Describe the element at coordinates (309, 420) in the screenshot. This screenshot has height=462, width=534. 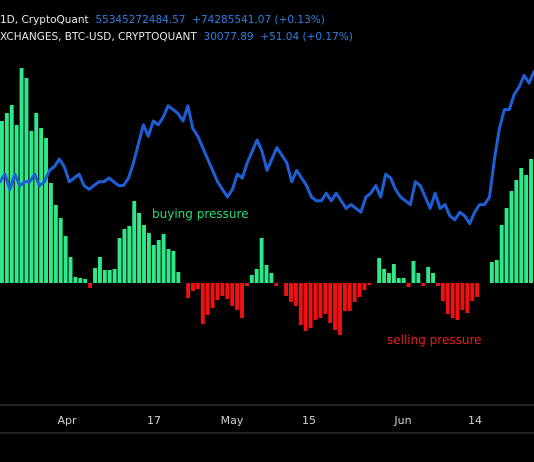
I see `x-tick-label: 15` at that location.